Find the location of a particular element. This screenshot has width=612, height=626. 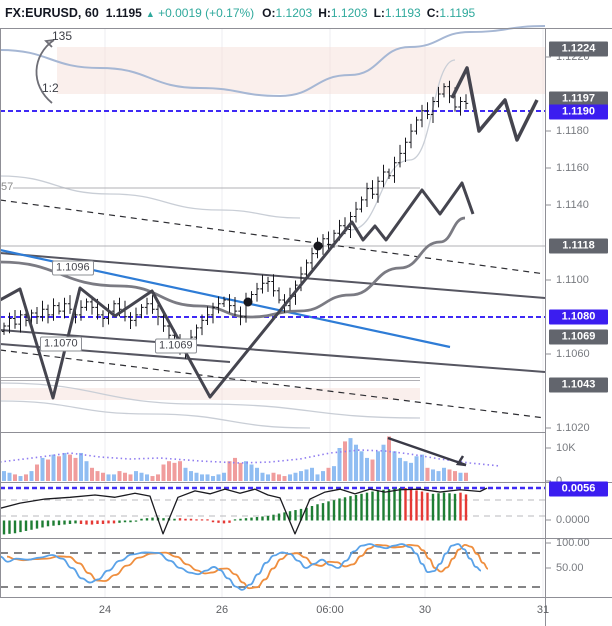

stoch-k-line is located at coordinates (241, 567).